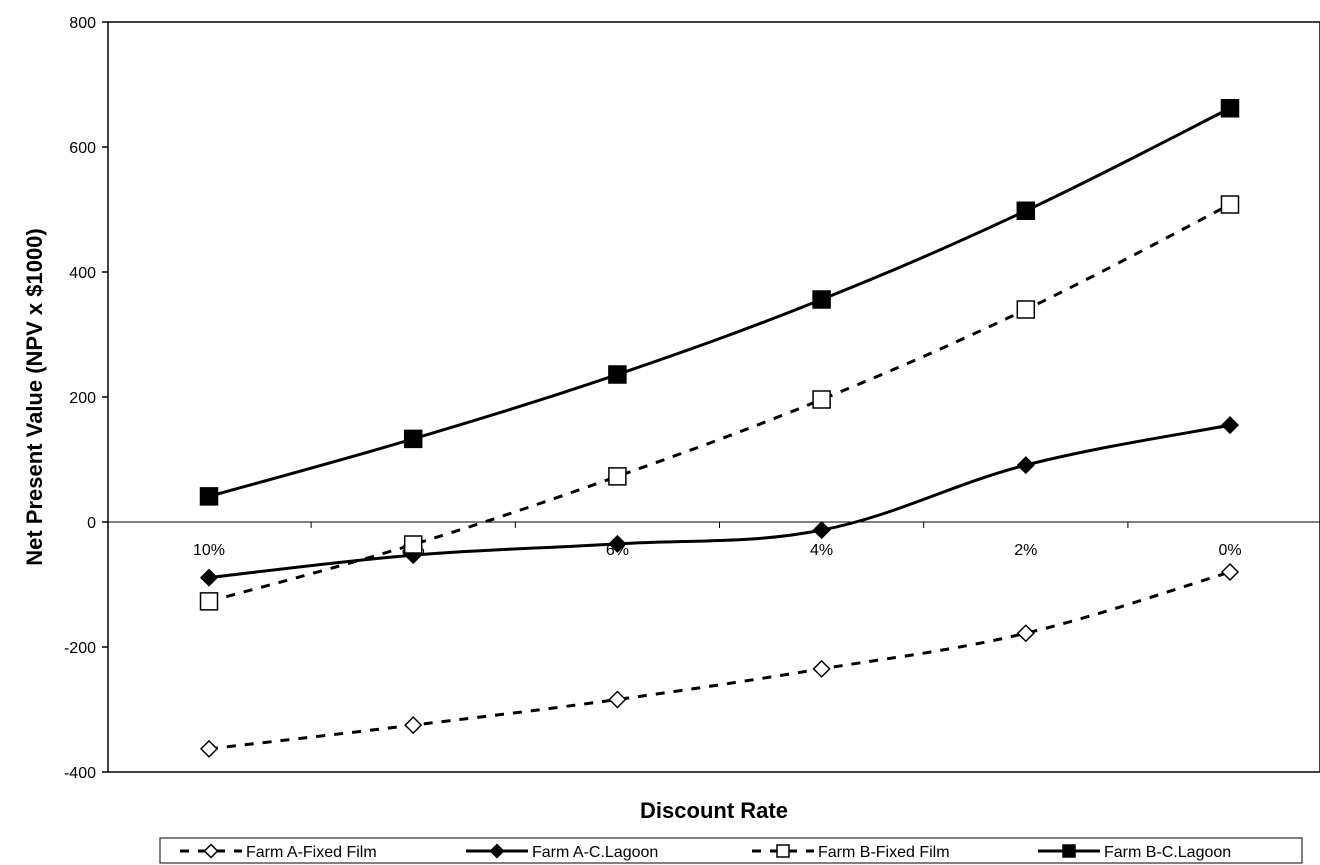 This screenshot has height=865, width=1320. I want to click on y-axis: 800 600 400 200 0 -200 -400, so click(86, 398).